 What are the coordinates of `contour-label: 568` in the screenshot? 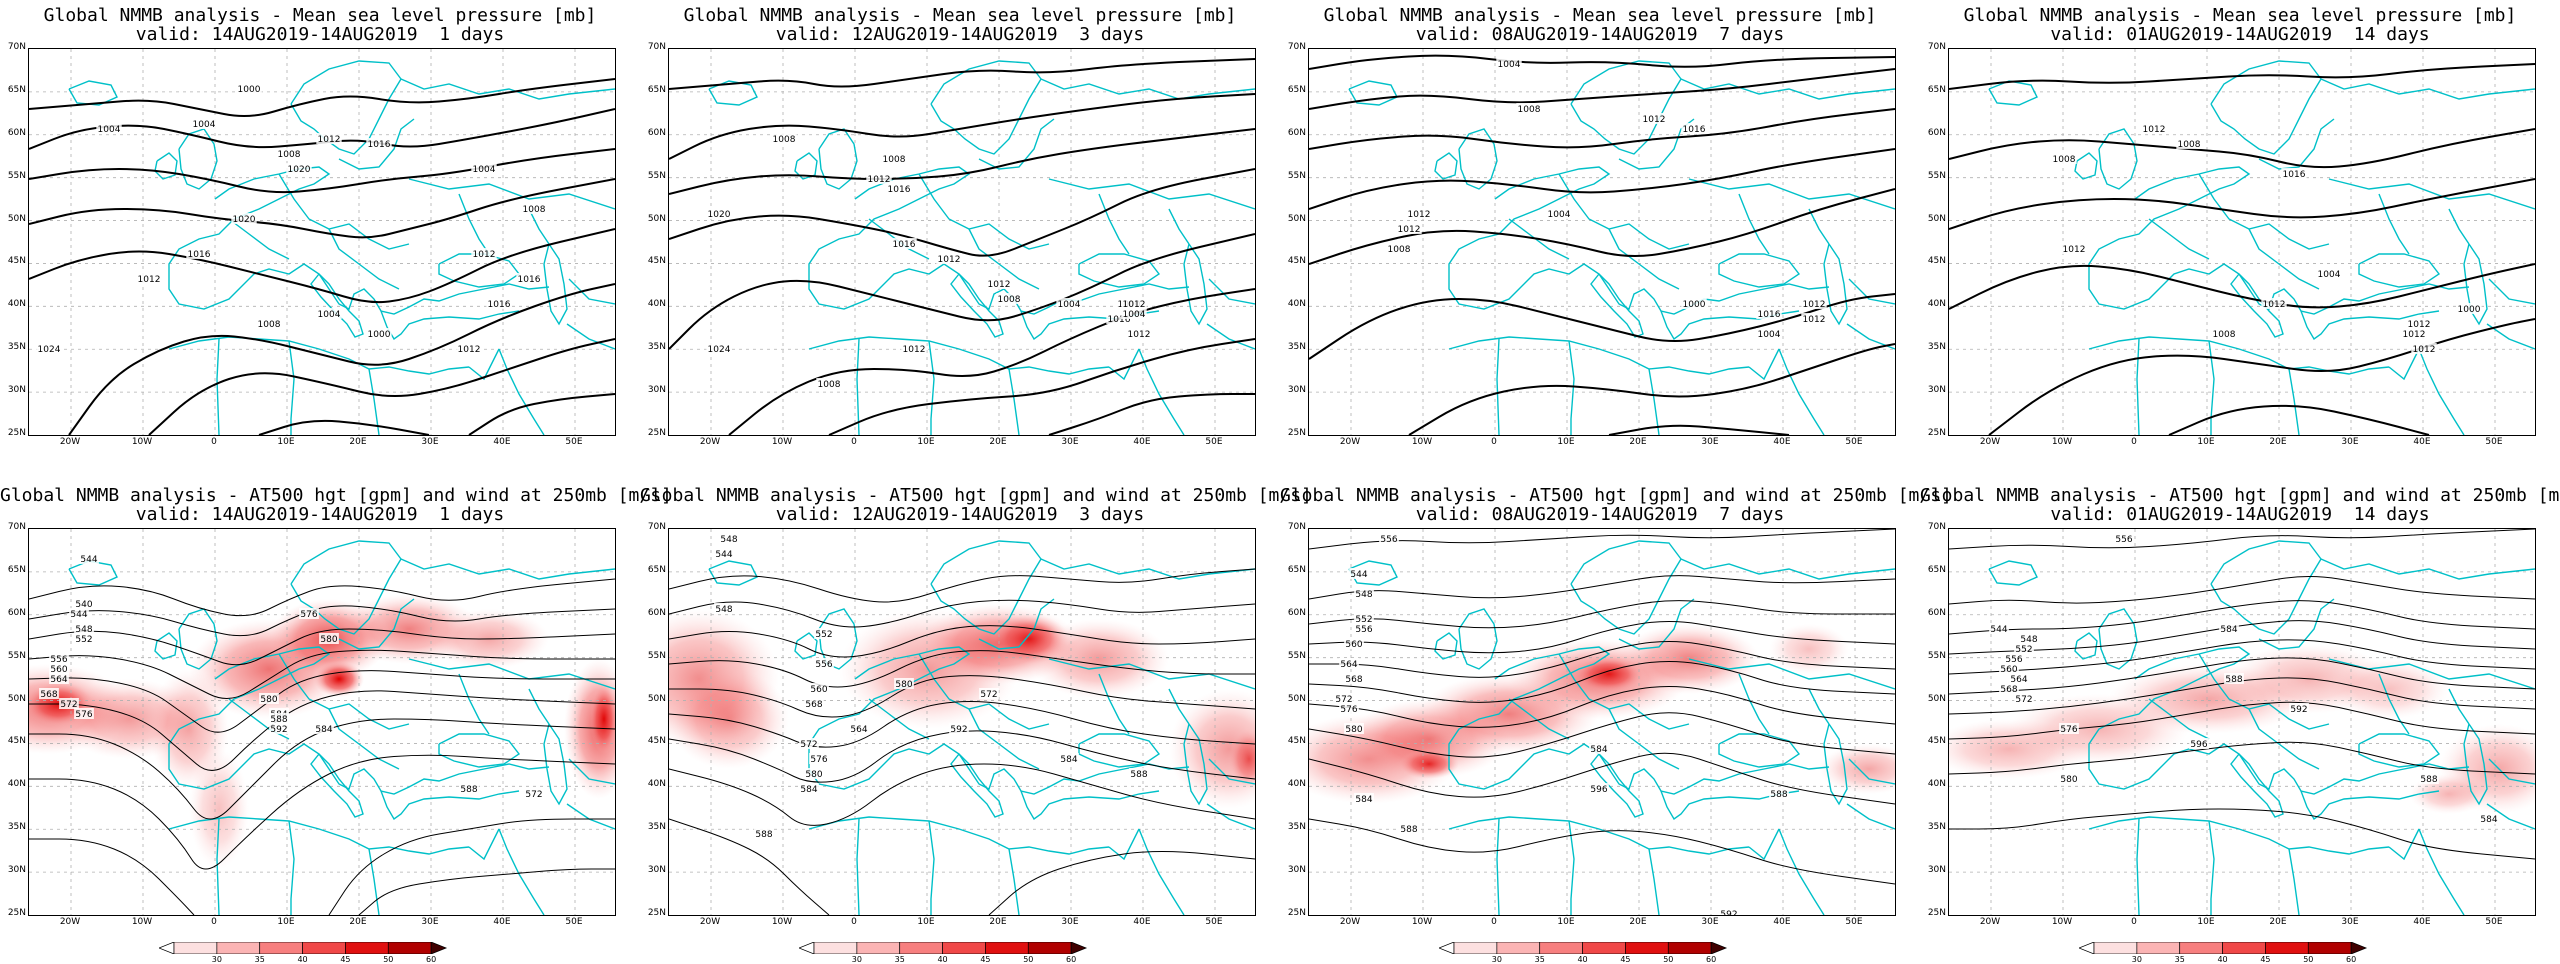 It's located at (813, 705).